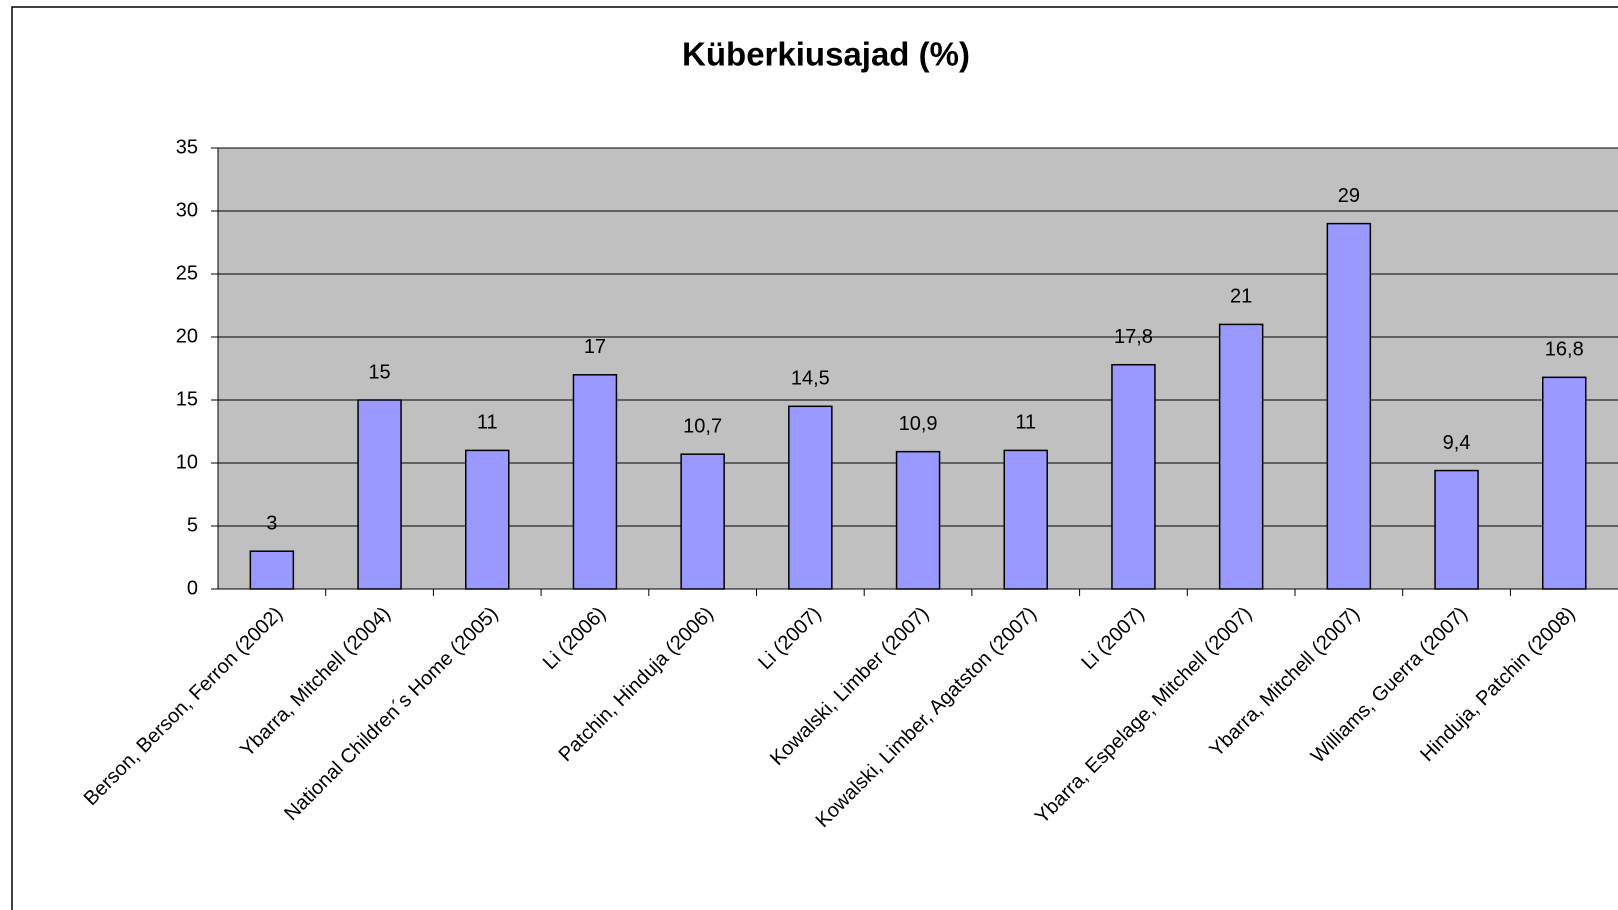  Describe the element at coordinates (1241, 297) in the screenshot. I see `data-label: 21` at that location.